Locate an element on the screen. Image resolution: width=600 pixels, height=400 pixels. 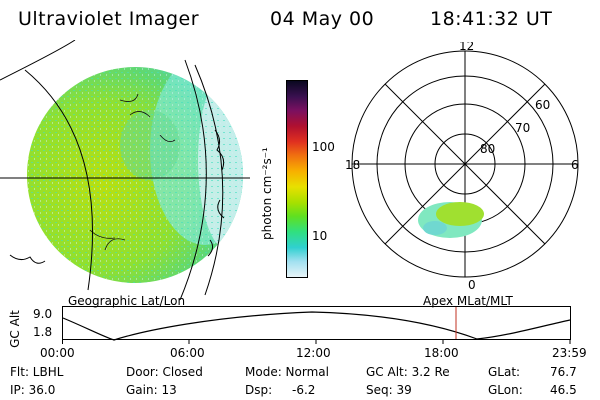
mlat-label-70: 70 is located at coordinates (522, 128).